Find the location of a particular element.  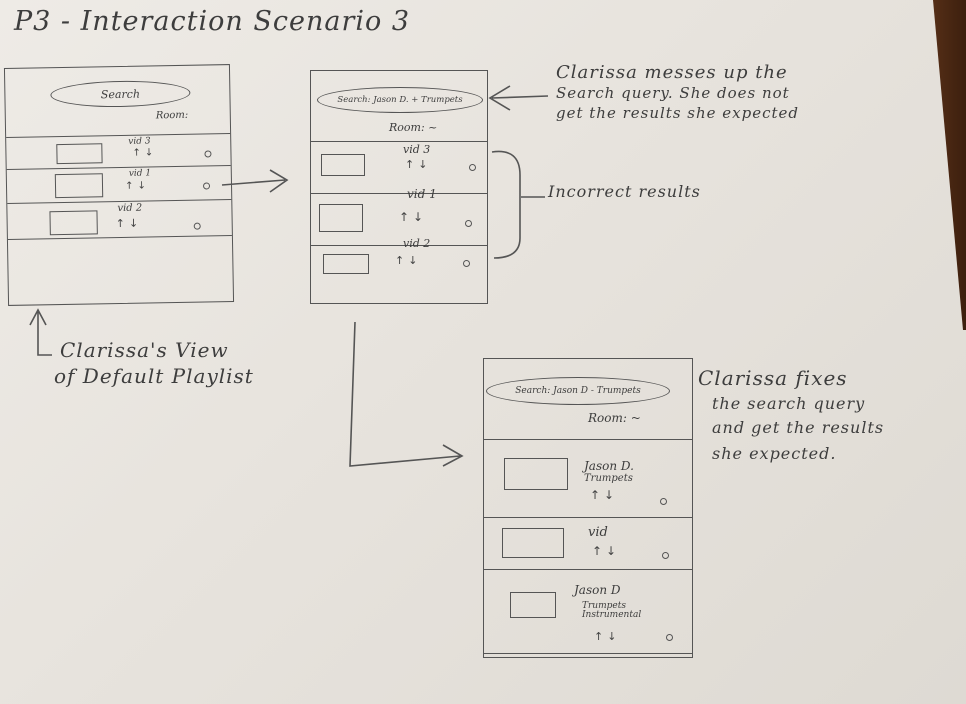

note-incorrect-results: Incorrect results is located at coordinates (624, 191).